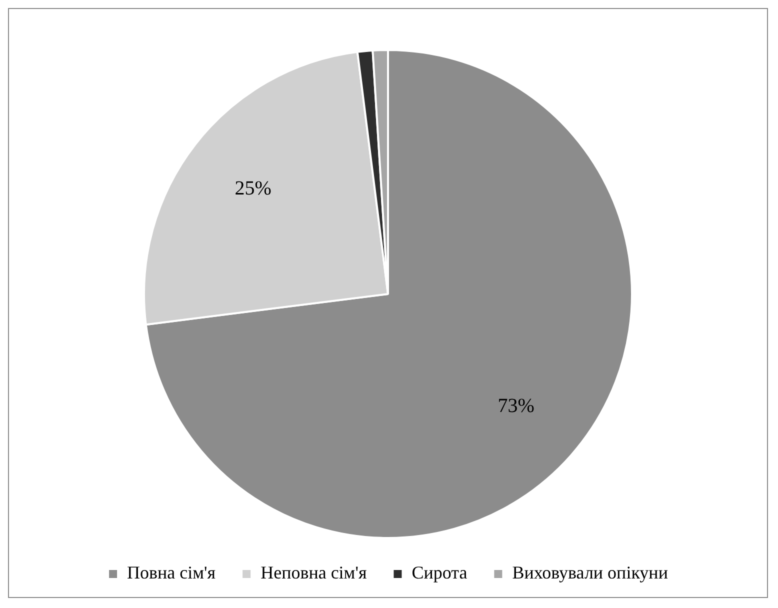 The image size is (778, 608). Describe the element at coordinates (440, 572) in the screenshot. I see `legend-label: Сирота` at that location.